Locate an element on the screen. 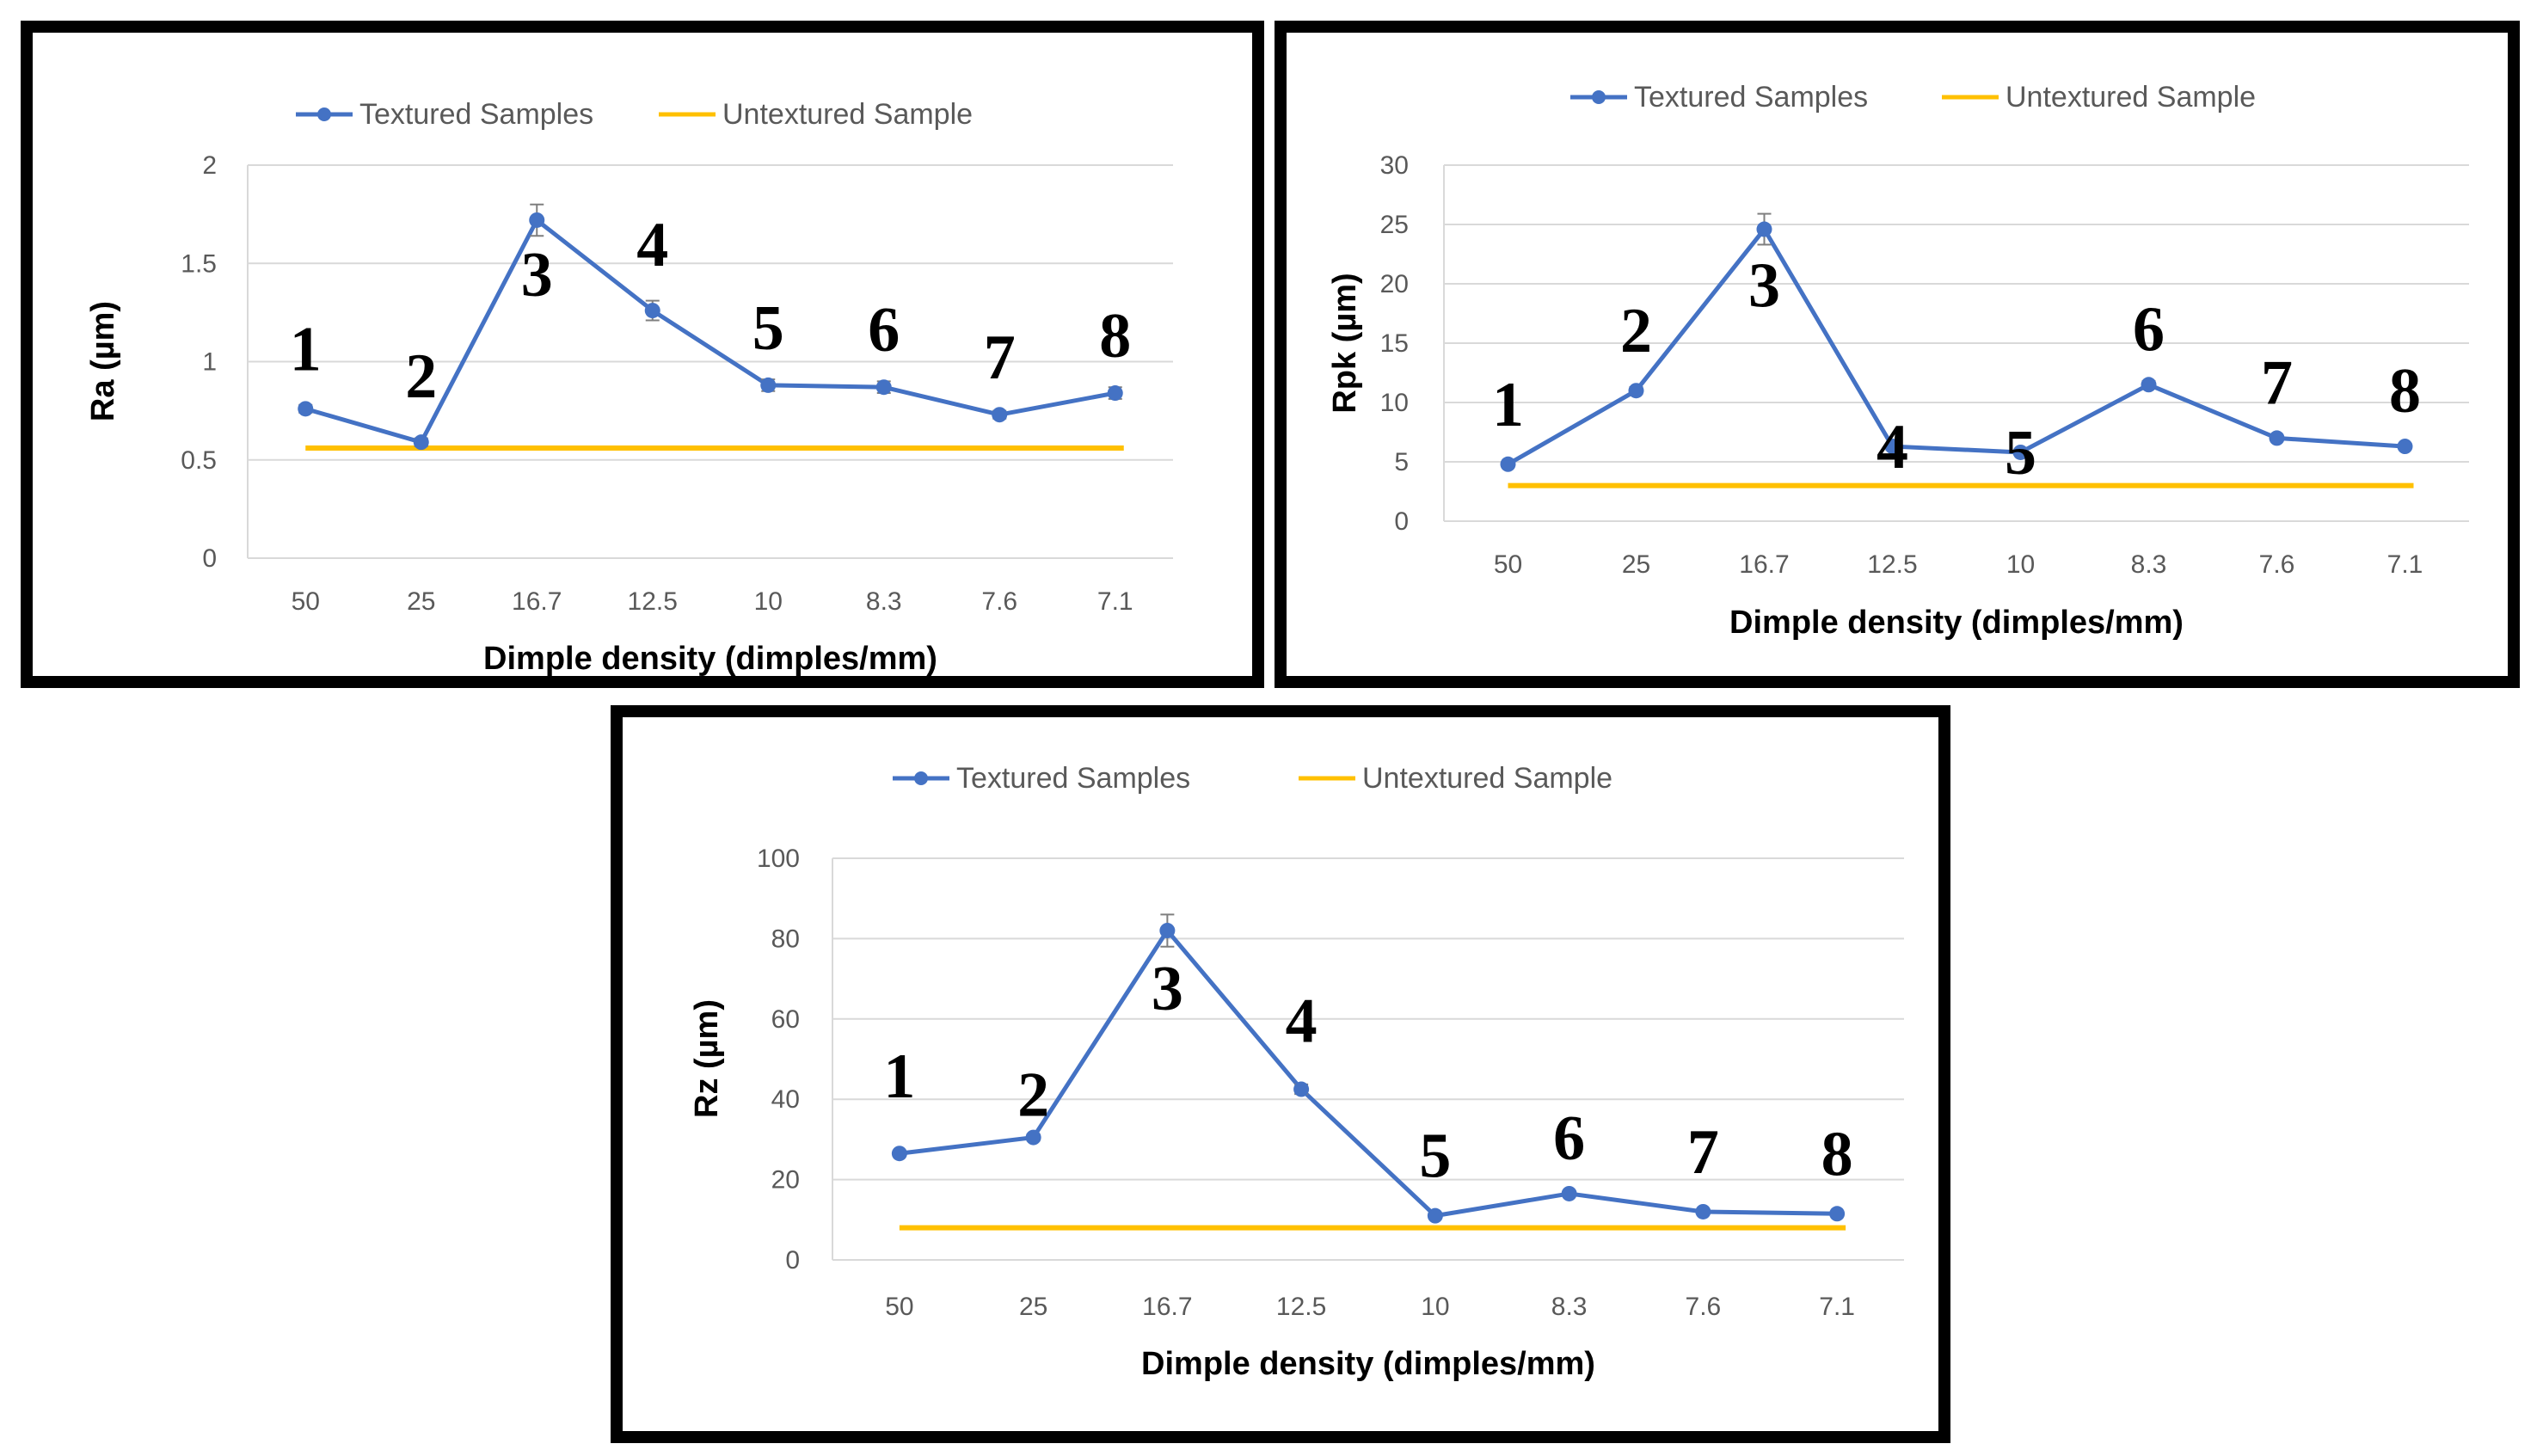  y-tick-label: 2 is located at coordinates (209, 165).